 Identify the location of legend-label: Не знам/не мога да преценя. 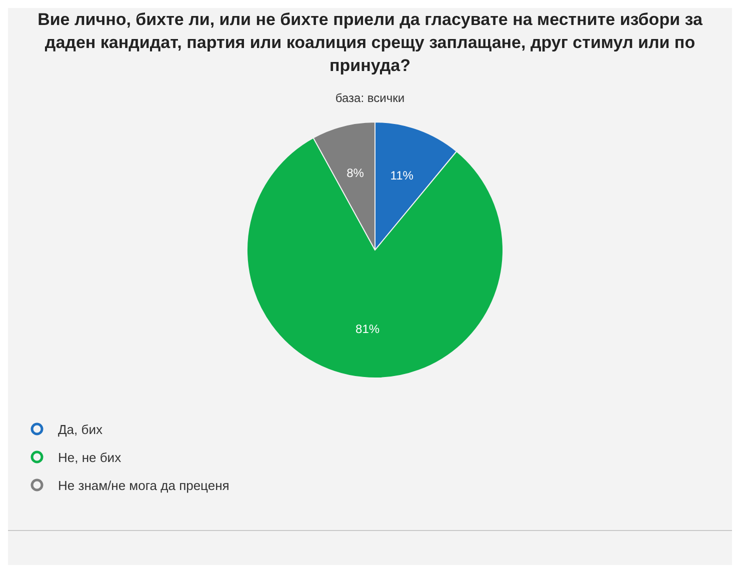
(144, 485).